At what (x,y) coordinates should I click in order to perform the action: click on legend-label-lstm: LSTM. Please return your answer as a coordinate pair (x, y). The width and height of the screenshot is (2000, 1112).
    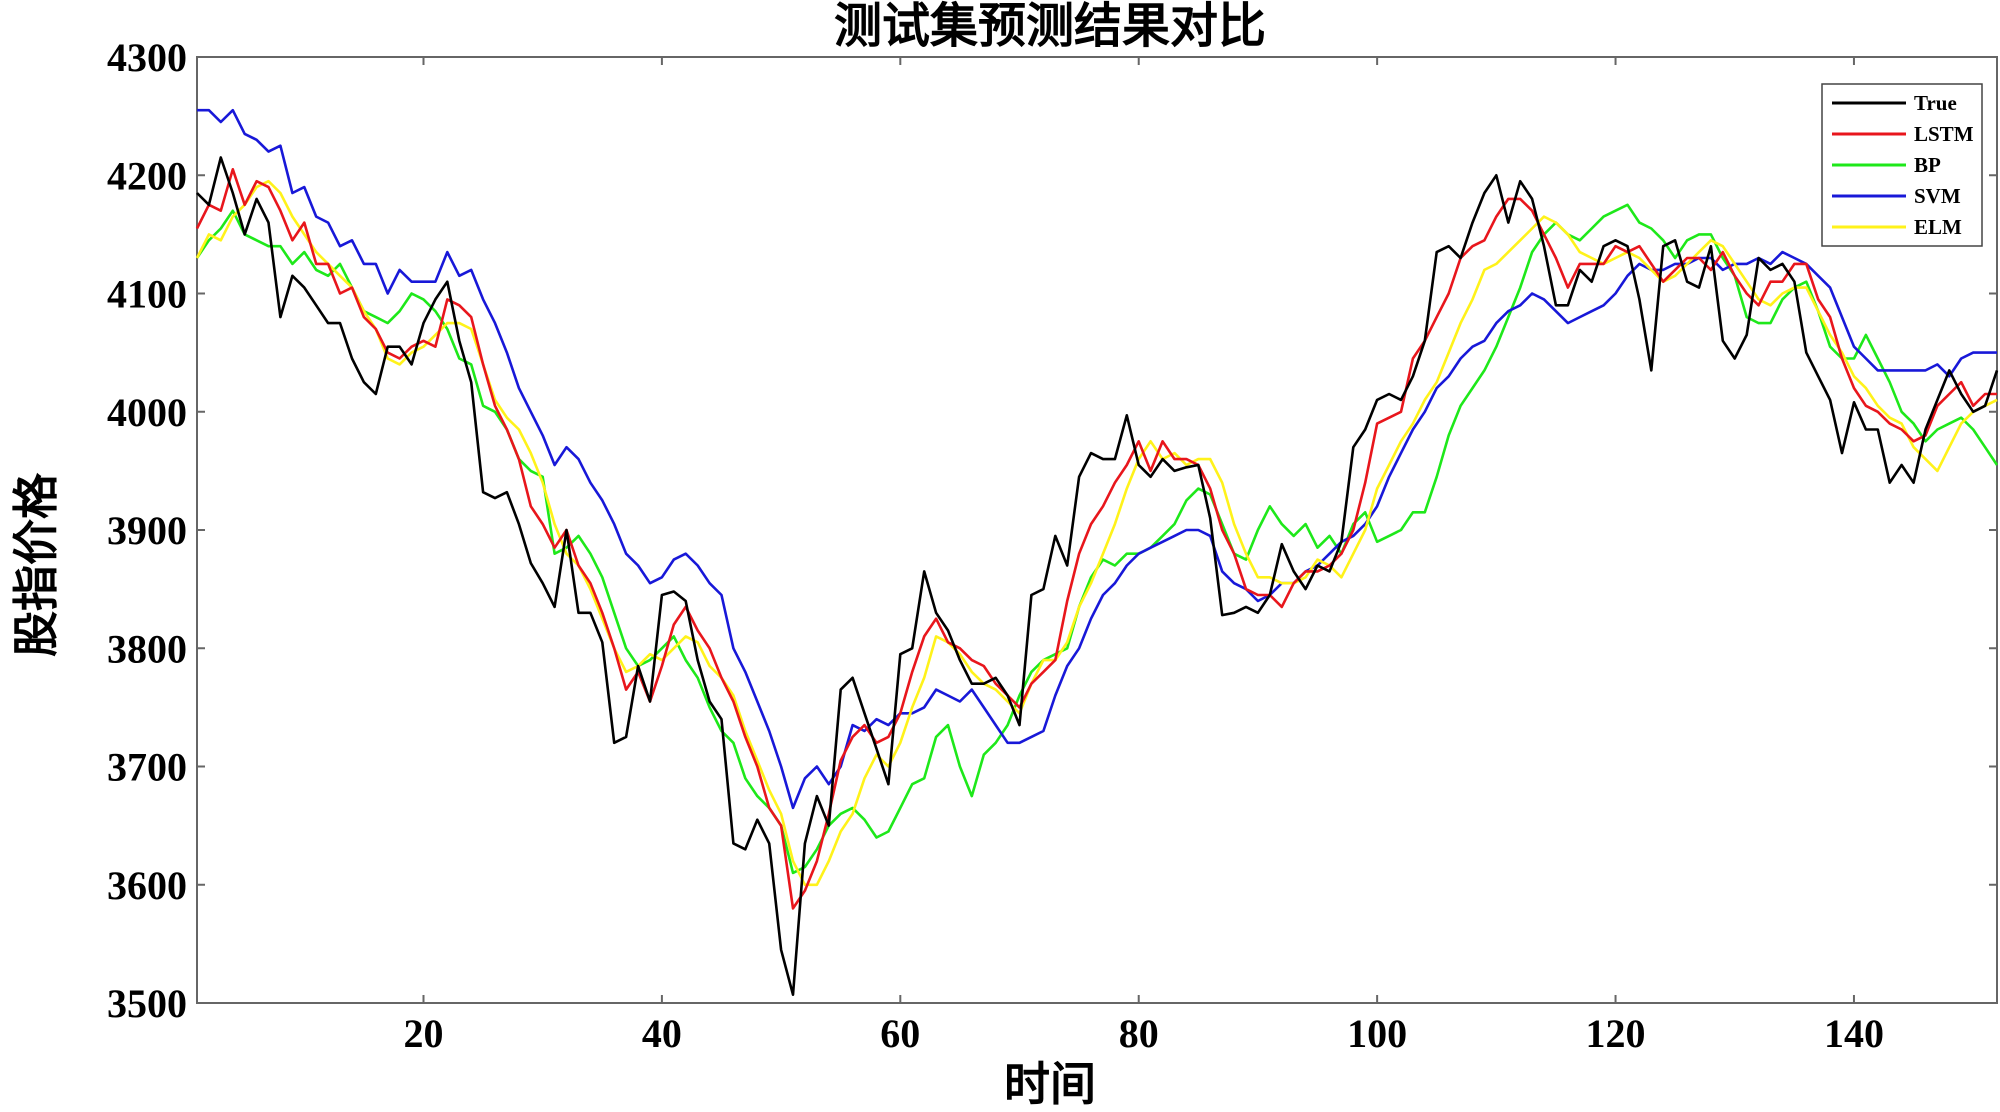
    Looking at the image, I should click on (1944, 134).